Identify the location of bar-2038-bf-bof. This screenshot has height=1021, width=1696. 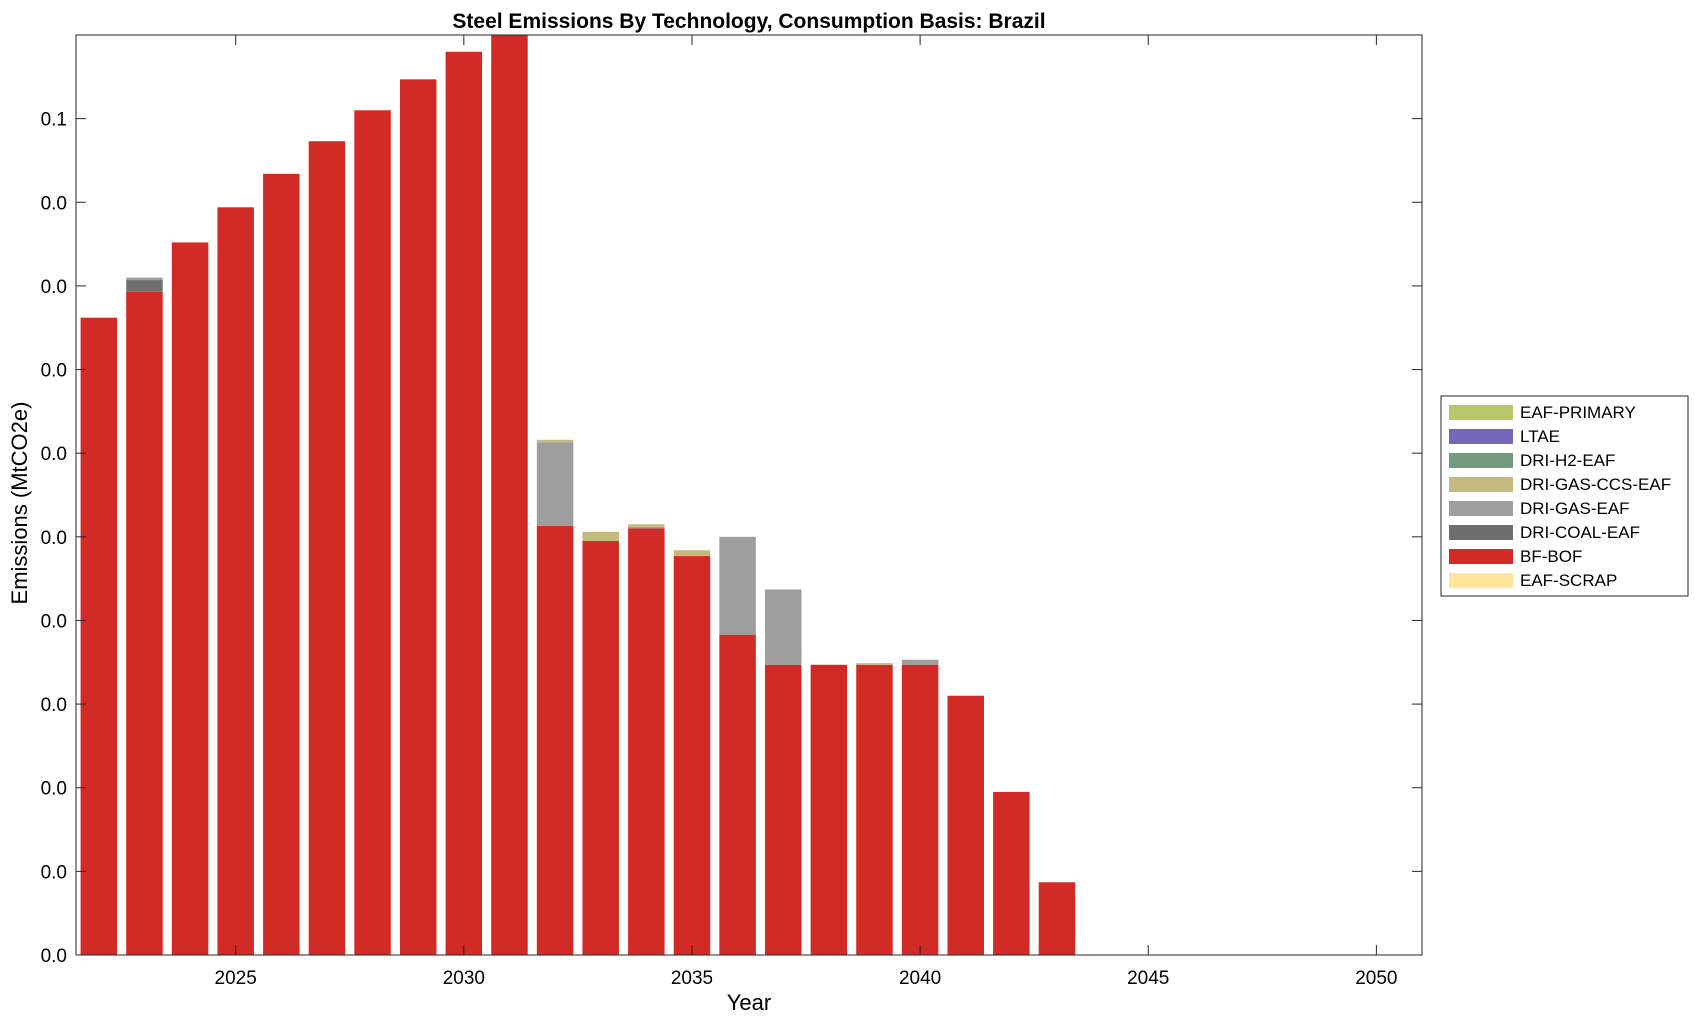
(829, 809).